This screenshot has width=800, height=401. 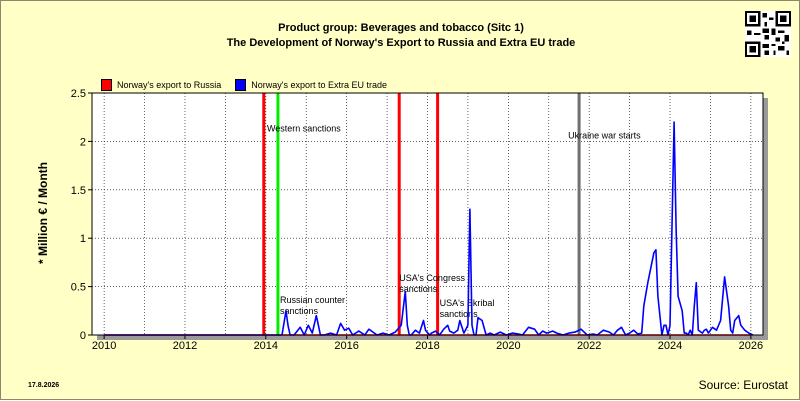 I want to click on event-label: Western sanctions, so click(x=304, y=129).